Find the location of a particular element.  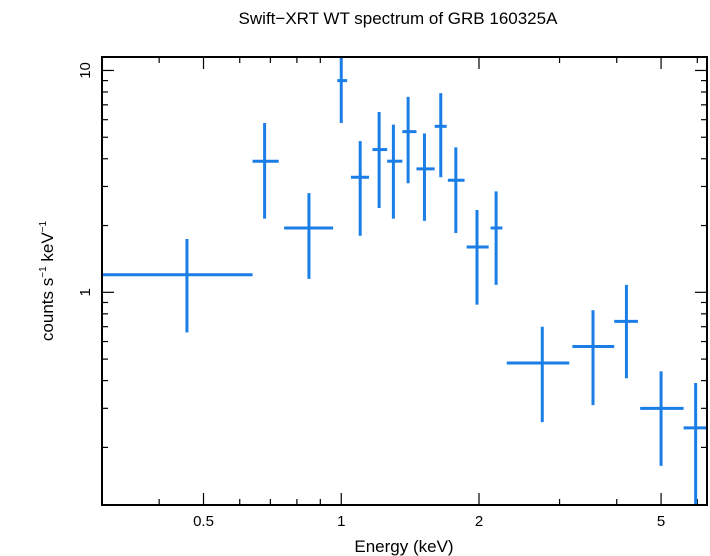

chart-title: Swift−XRT WT spectrum of GRB 160325A is located at coordinates (399, 18).